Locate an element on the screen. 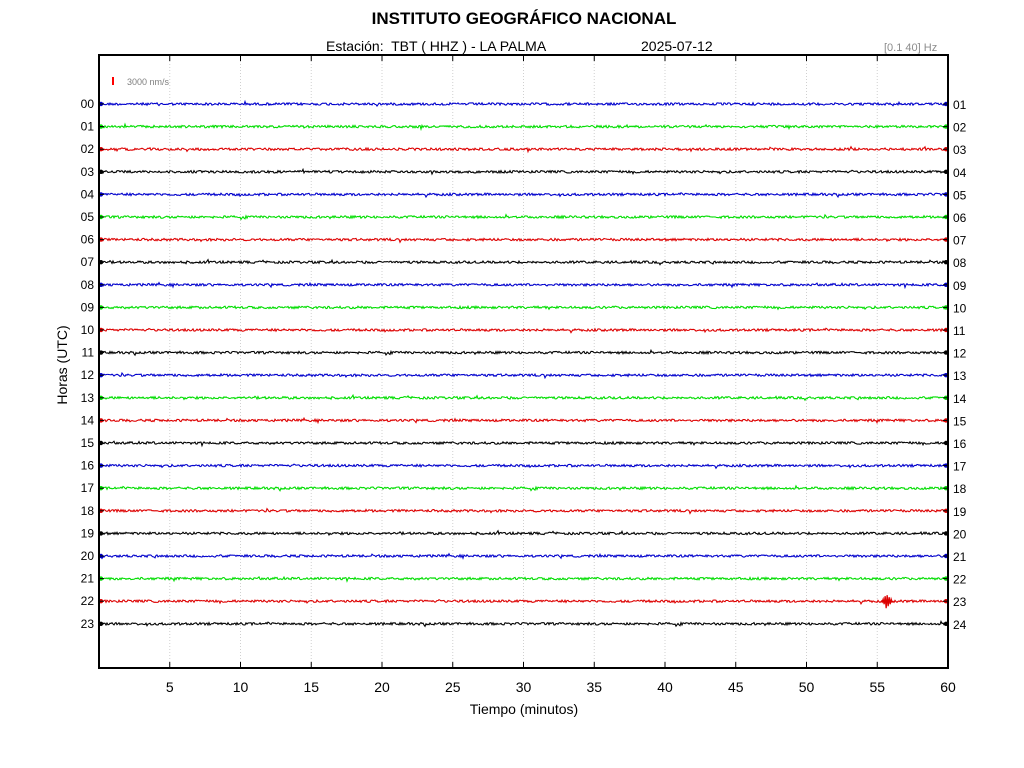  y-tick-label-left: 02 is located at coordinates (88, 149).